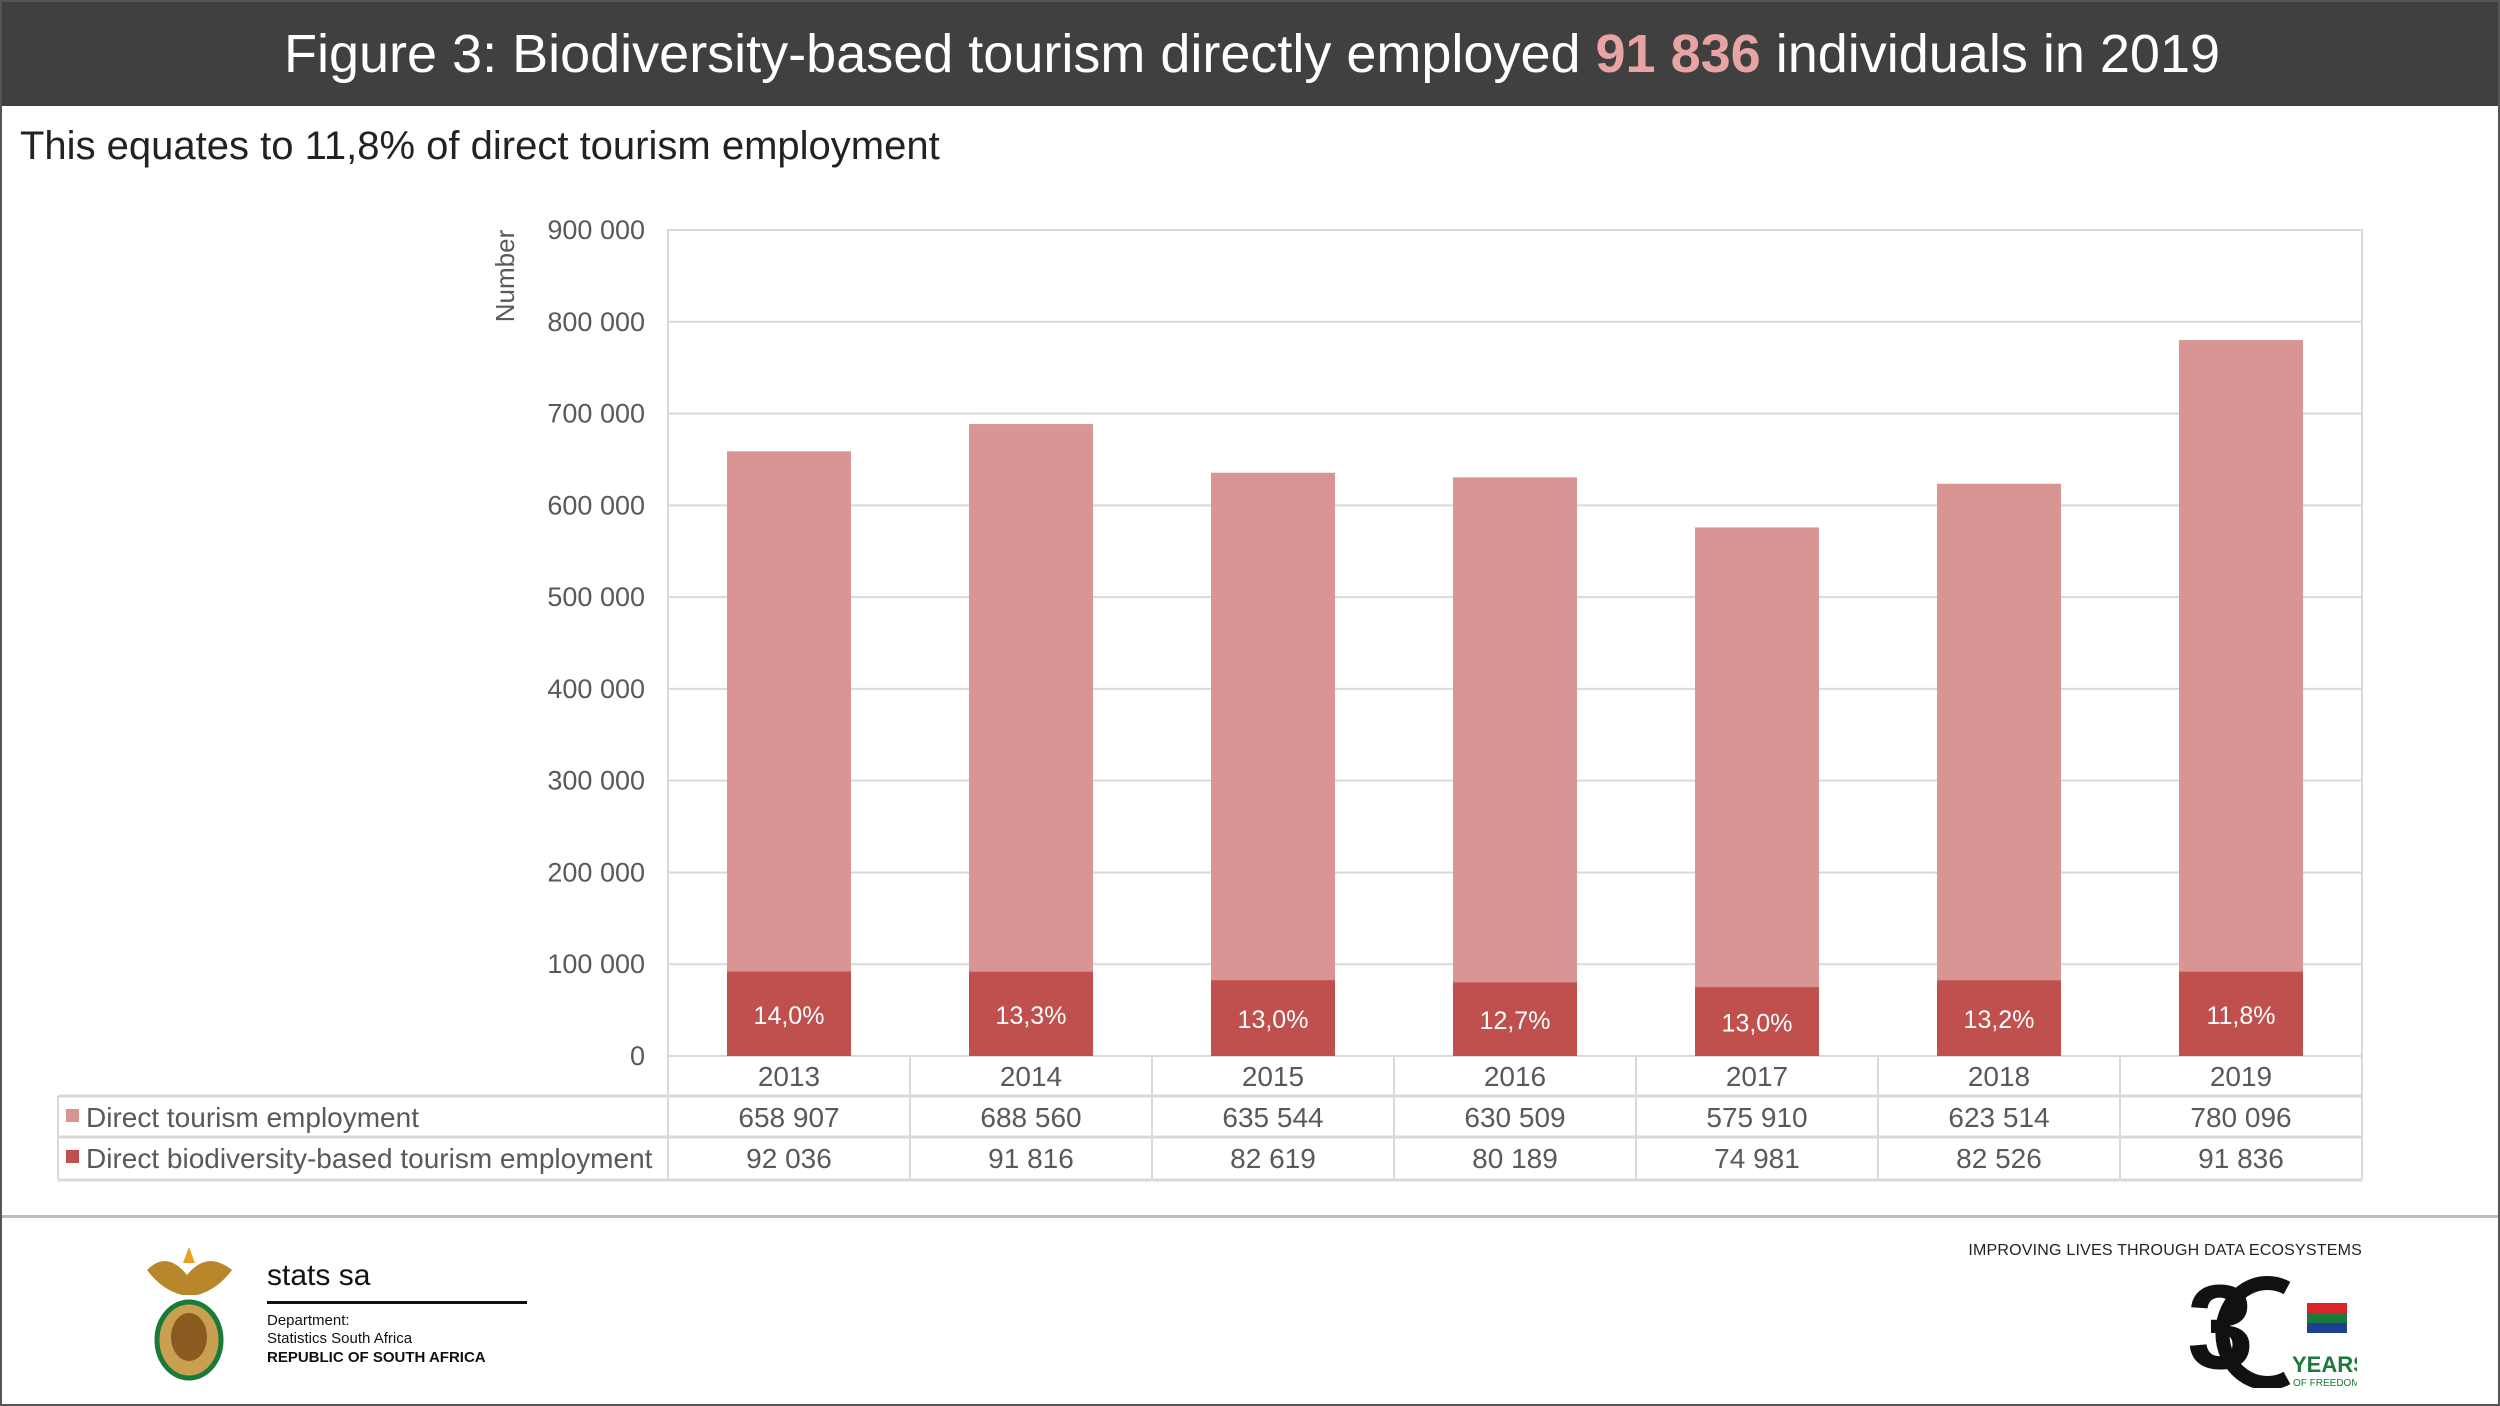 This screenshot has height=1406, width=2500. What do you see at coordinates (1273, 1158) in the screenshot?
I see `table-cell: 82 619` at bounding box center [1273, 1158].